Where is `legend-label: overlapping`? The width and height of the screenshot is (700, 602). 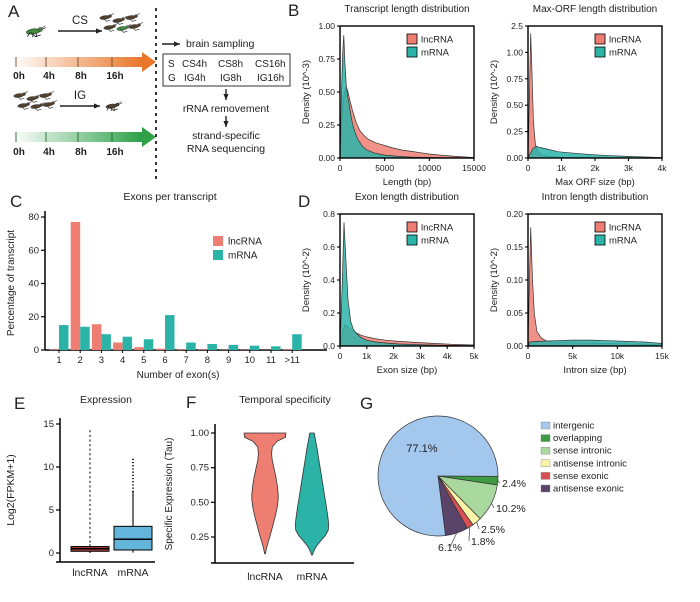 legend-label: overlapping is located at coordinates (577, 438).